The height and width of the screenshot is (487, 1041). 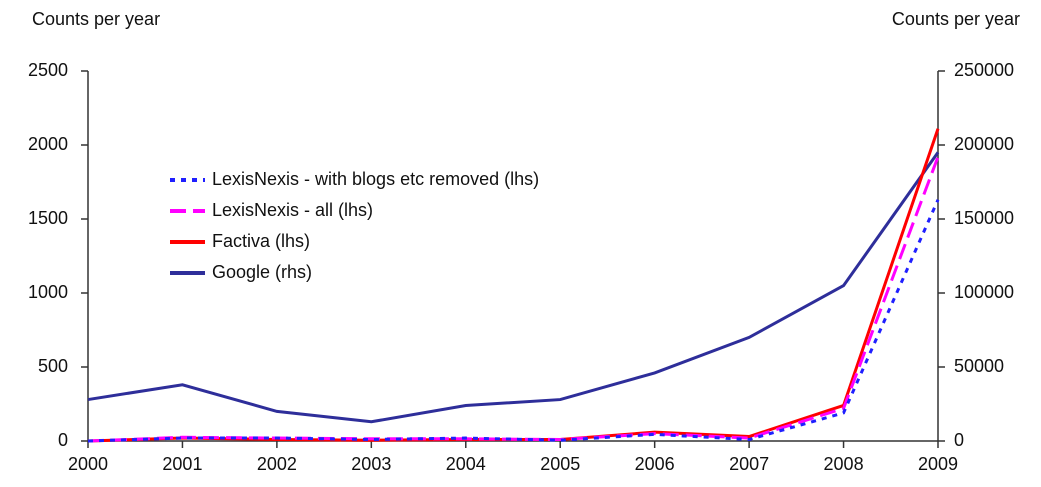 What do you see at coordinates (655, 464) in the screenshot?
I see `x-tick-label: 2006` at bounding box center [655, 464].